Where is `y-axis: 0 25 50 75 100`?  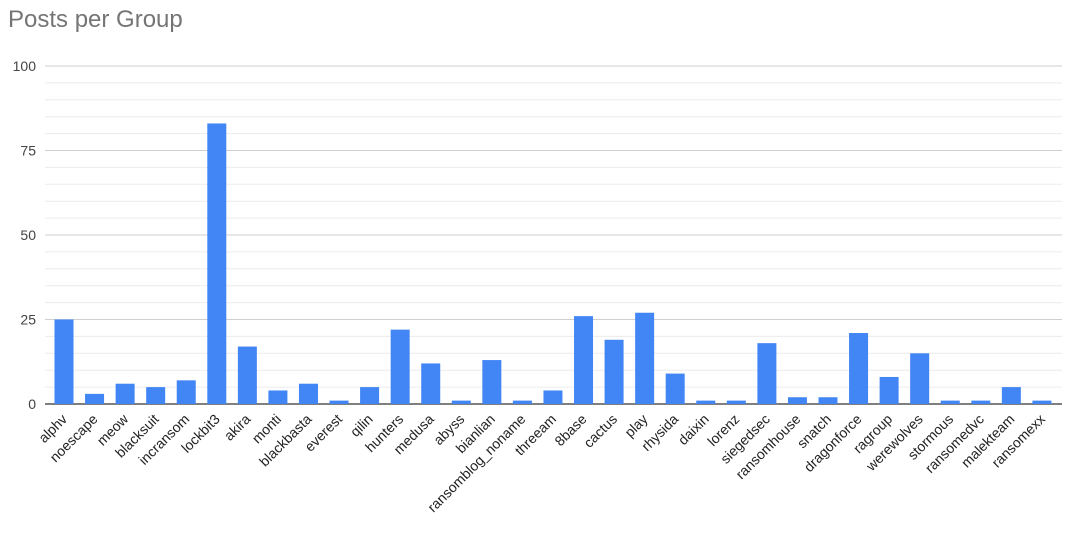
y-axis: 0 25 50 75 100 is located at coordinates (25, 235).